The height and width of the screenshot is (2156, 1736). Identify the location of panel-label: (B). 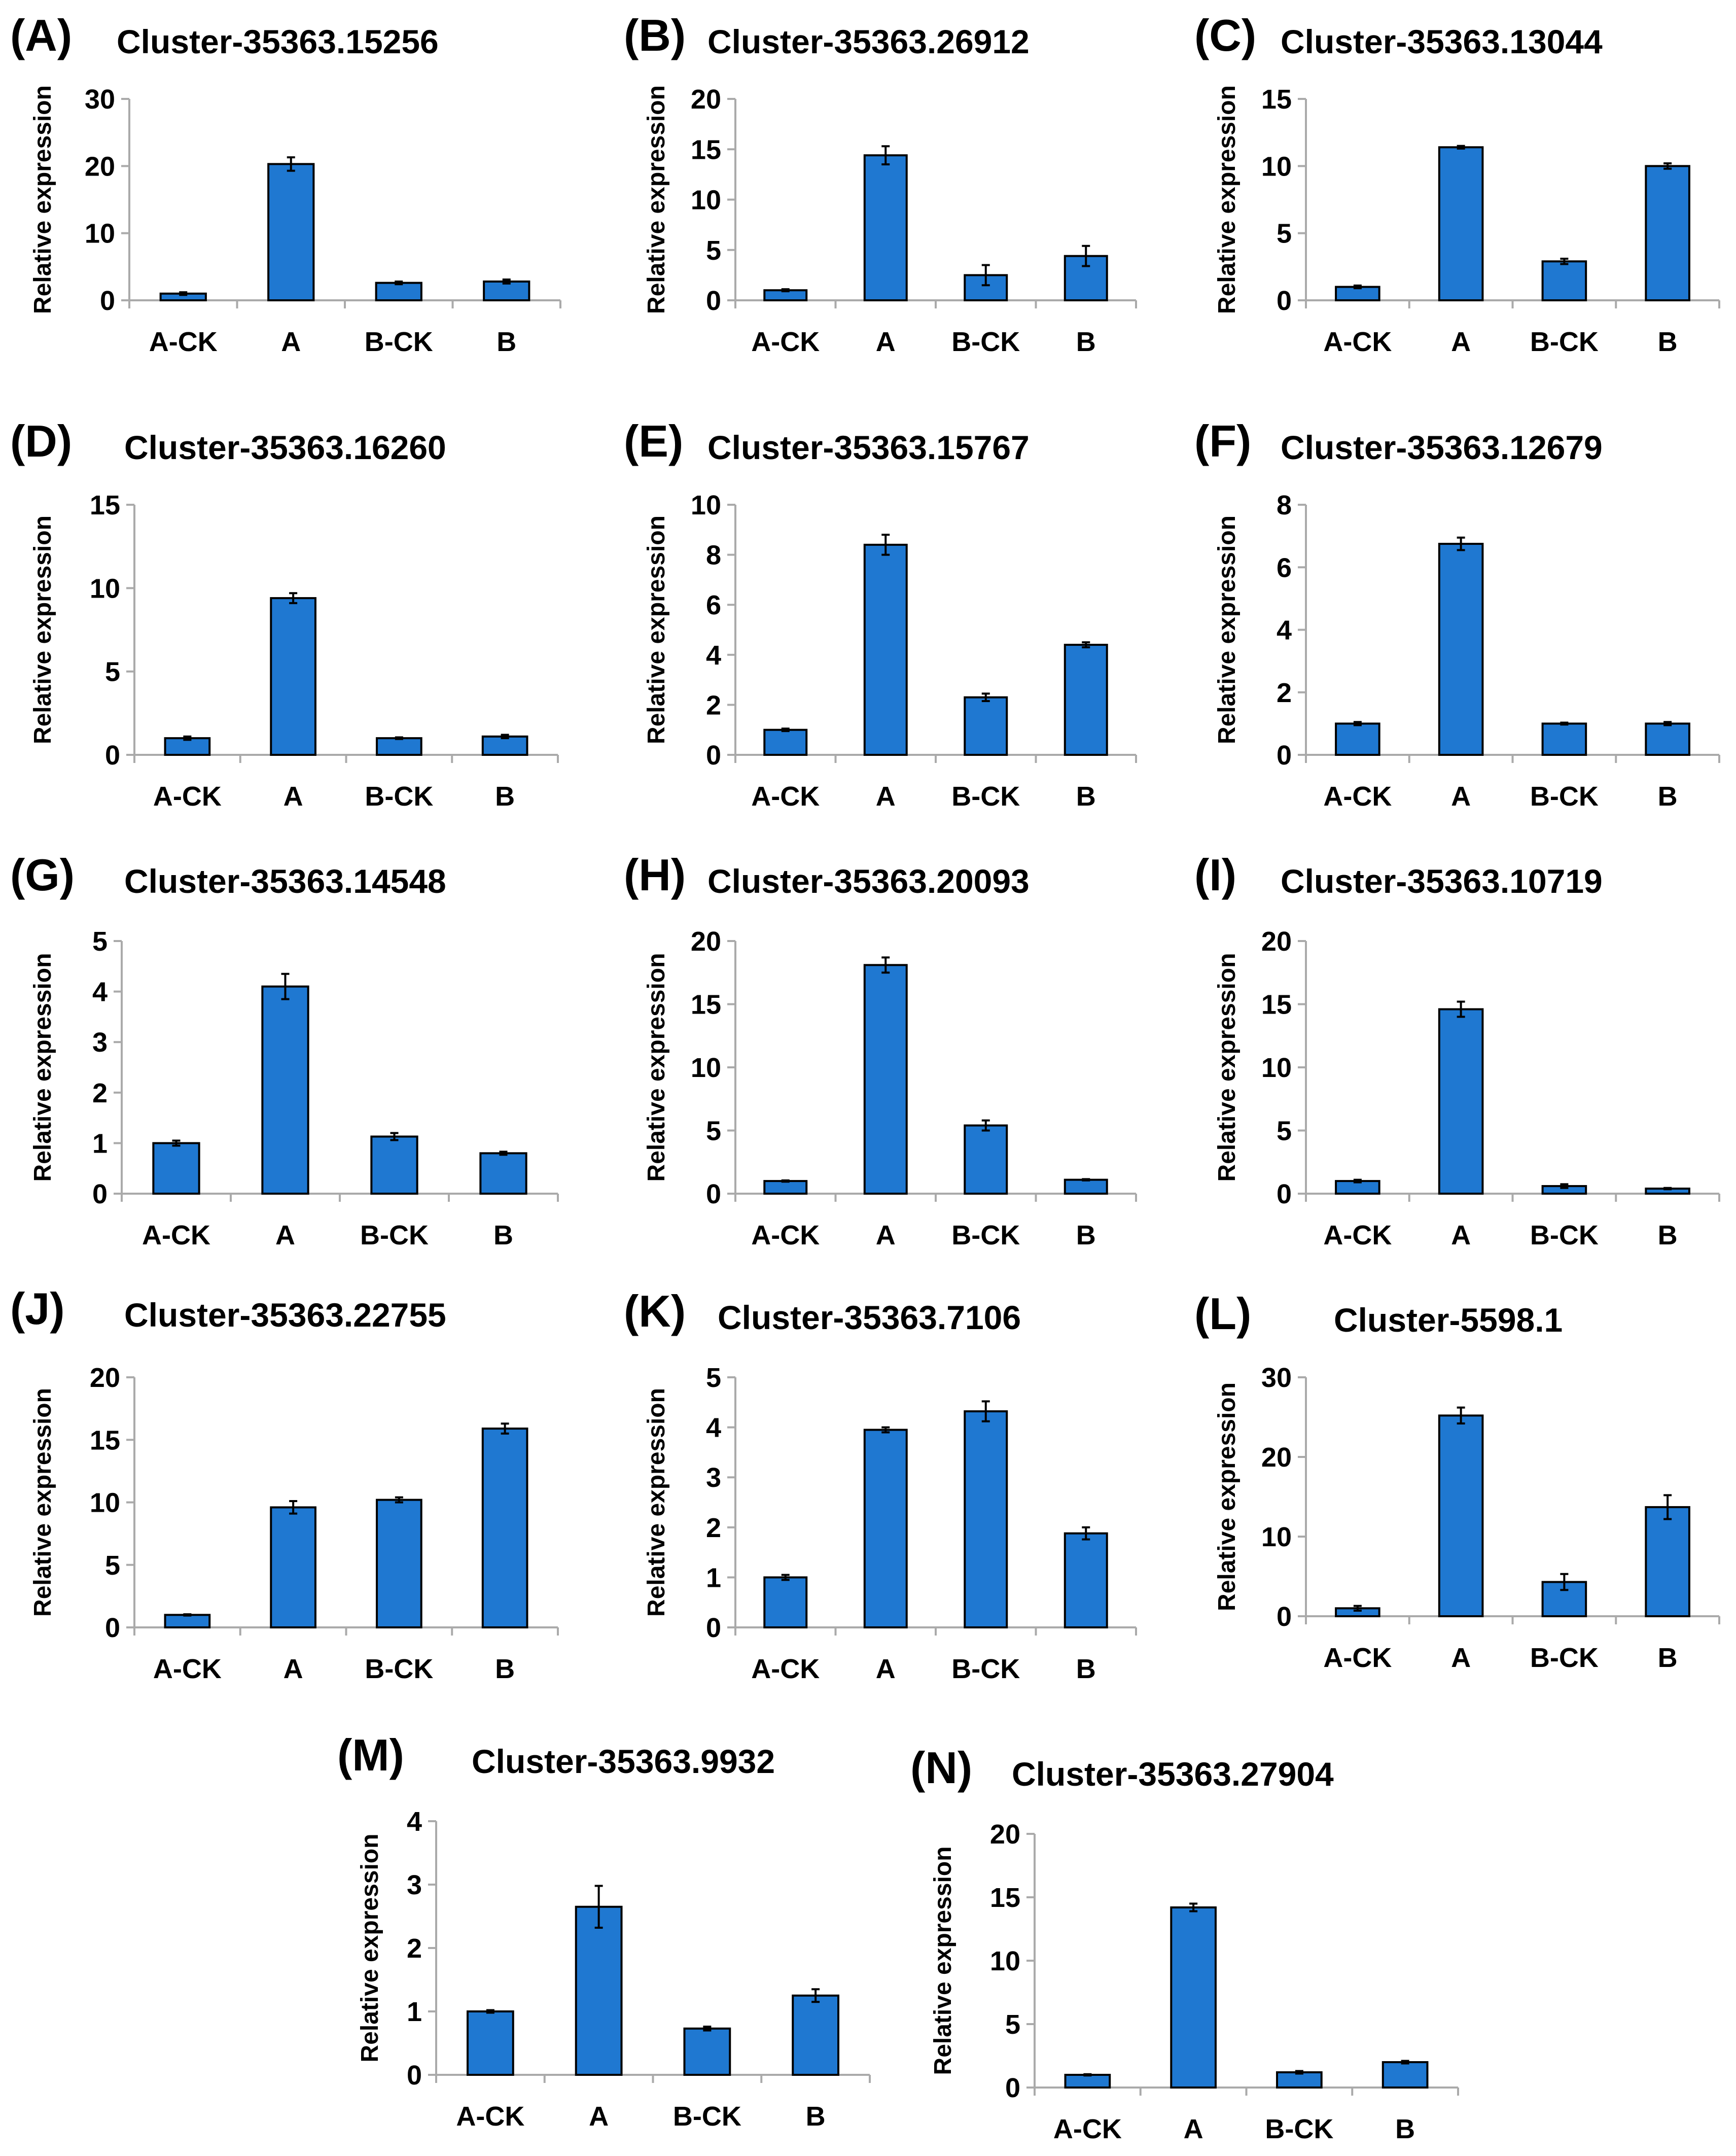
(655, 35).